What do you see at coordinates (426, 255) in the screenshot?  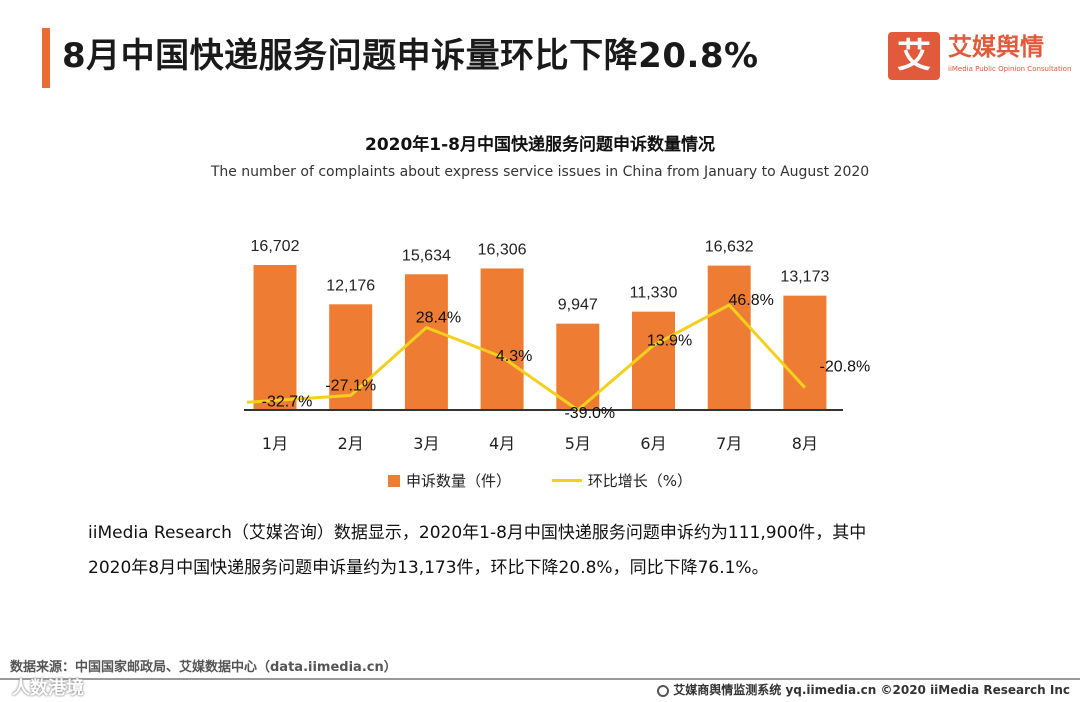 I see `bar-value-label-3: 15,634` at bounding box center [426, 255].